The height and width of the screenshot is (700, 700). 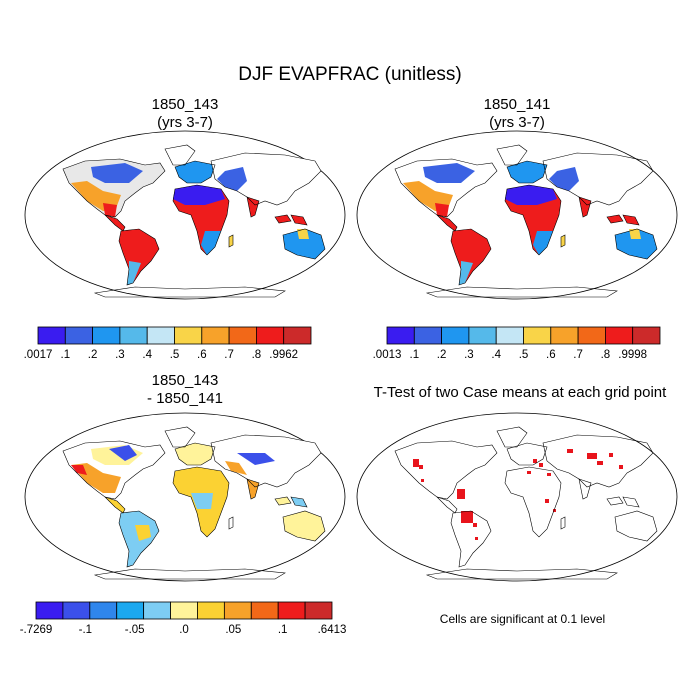 I want to click on significant-cells, so click(x=518, y=494).